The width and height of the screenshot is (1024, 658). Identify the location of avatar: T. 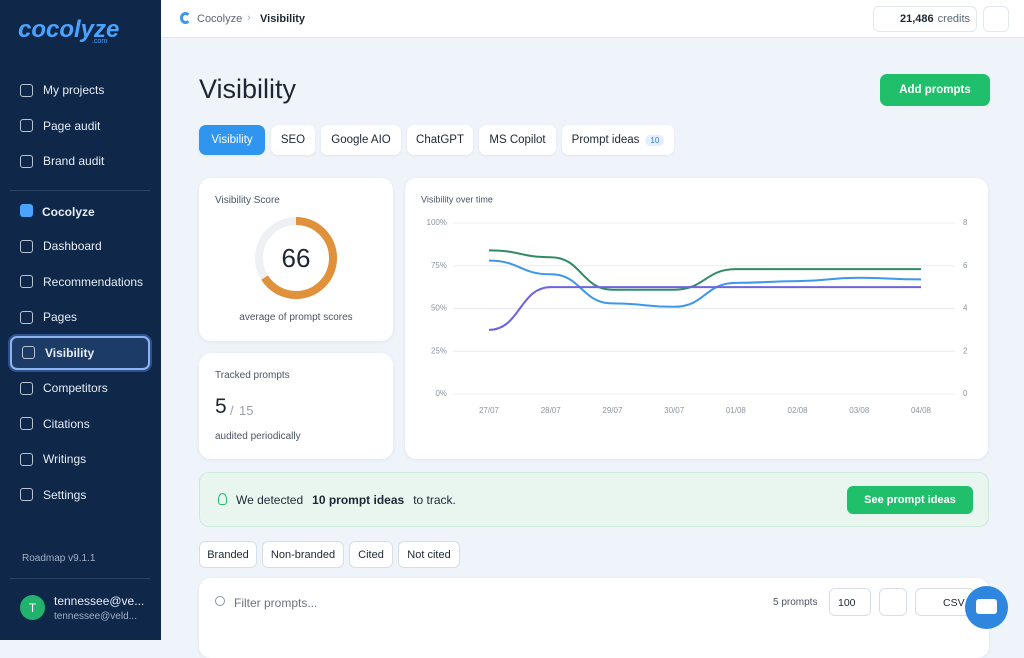
(32, 607).